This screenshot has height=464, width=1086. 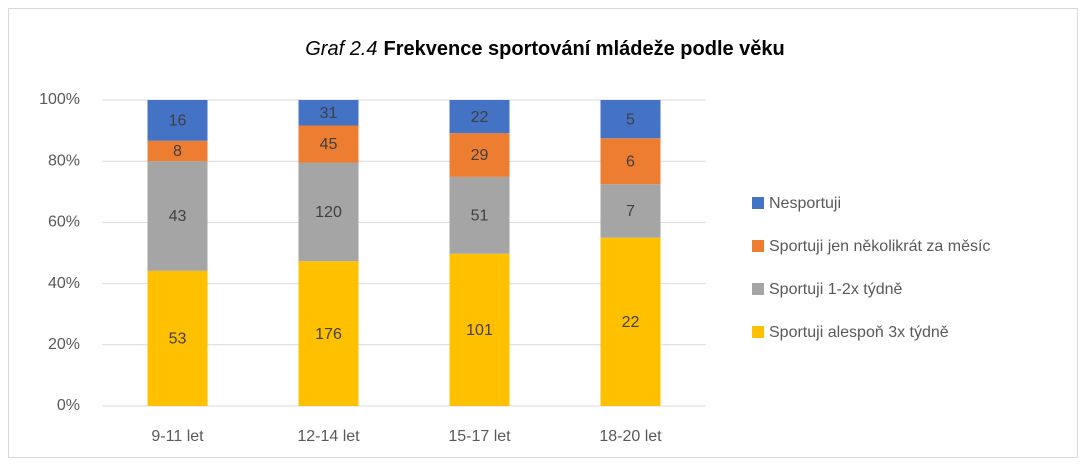 I want to click on y-tick-label: 0%, so click(x=68, y=405).